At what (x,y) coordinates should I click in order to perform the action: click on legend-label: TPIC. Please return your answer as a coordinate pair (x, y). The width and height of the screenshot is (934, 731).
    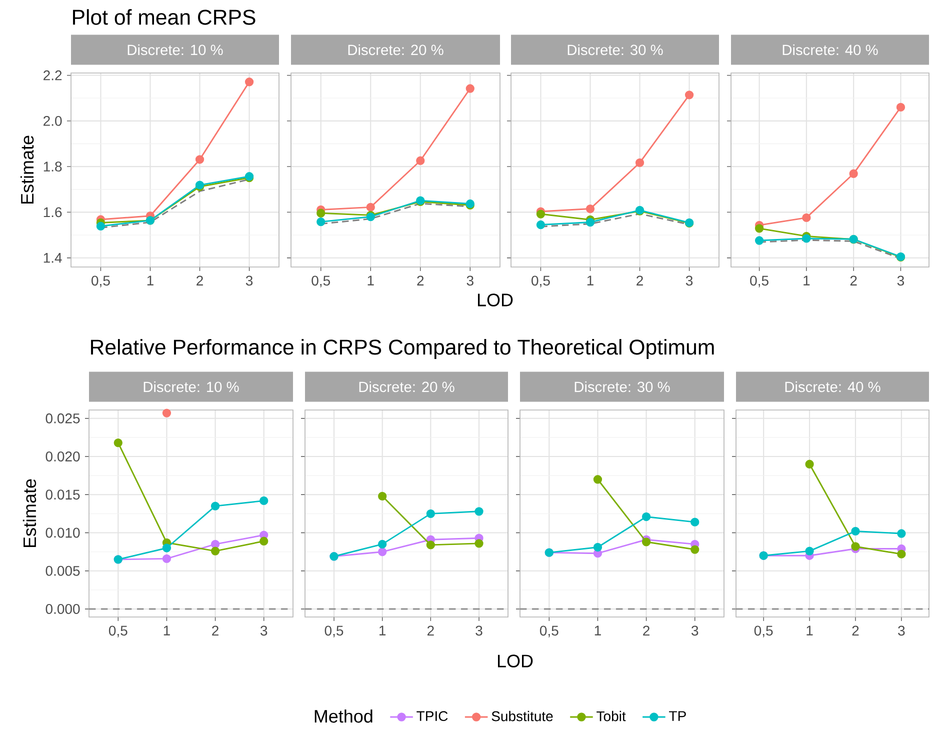
    Looking at the image, I should click on (432, 716).